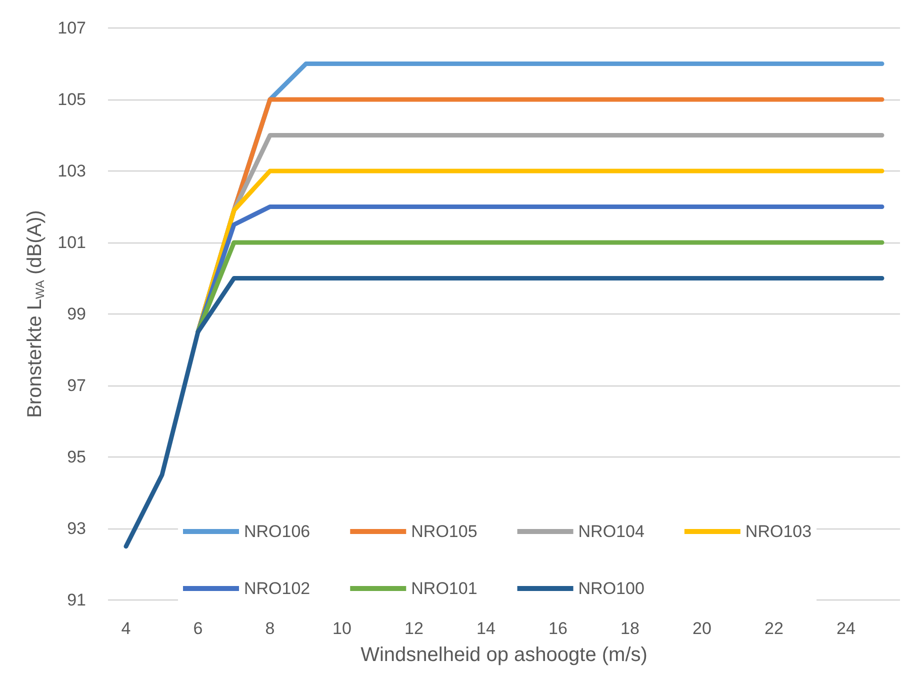  I want to click on legend-label: NRO100, so click(611, 588).